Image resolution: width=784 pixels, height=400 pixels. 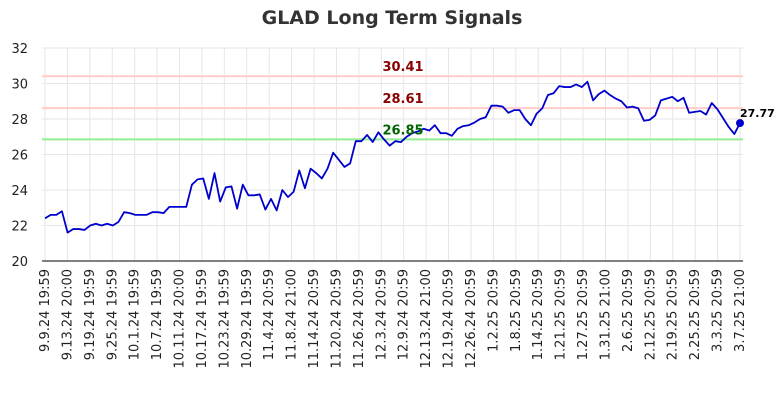 What do you see at coordinates (673, 314) in the screenshot?
I see `x-tick-label: 2.19.25 20:59` at bounding box center [673, 314].